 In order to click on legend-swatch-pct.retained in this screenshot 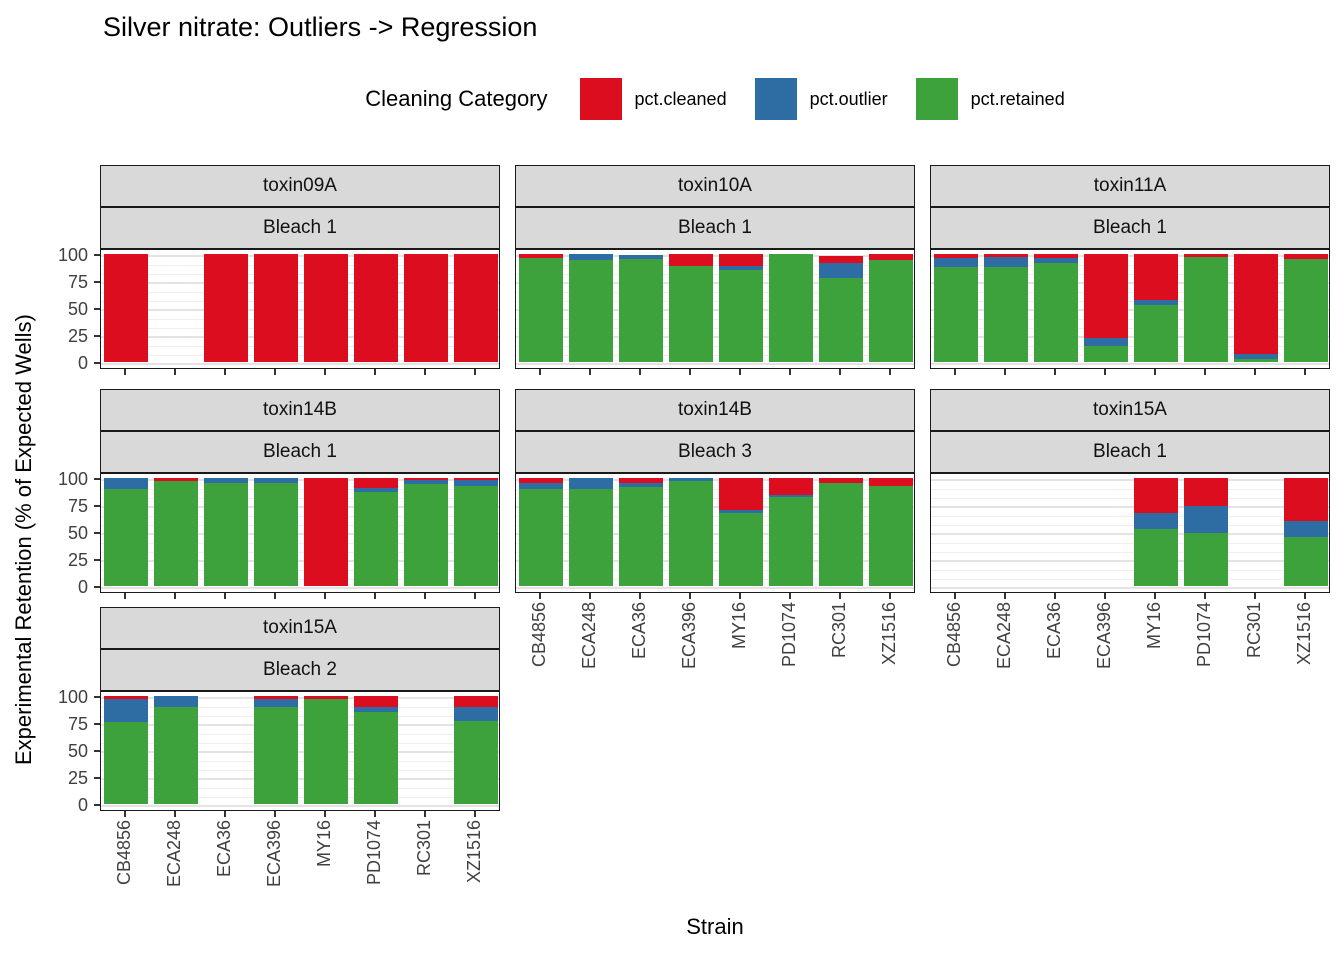, I will do `click(936, 99)`.